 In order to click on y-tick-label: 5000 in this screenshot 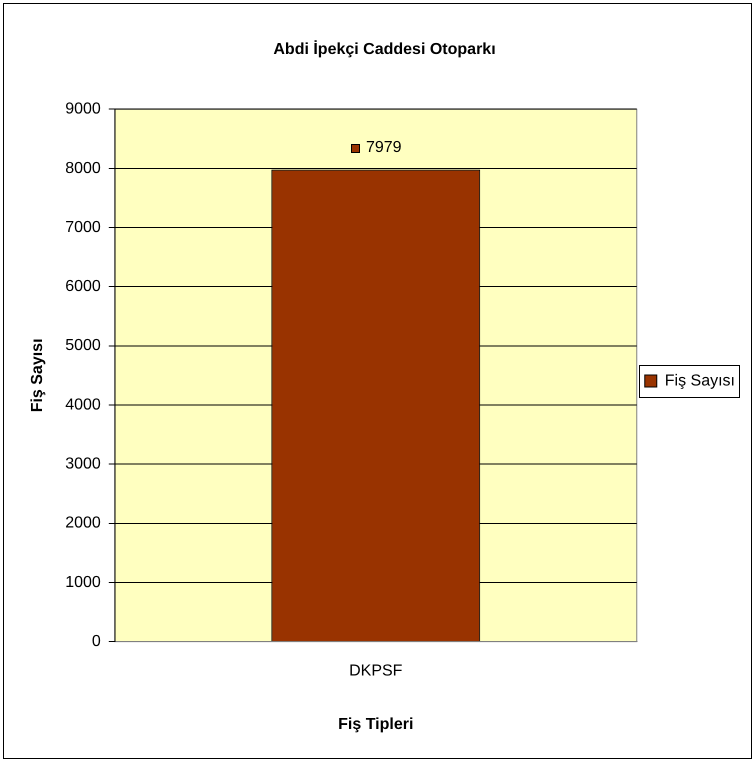, I will do `click(83, 345)`.